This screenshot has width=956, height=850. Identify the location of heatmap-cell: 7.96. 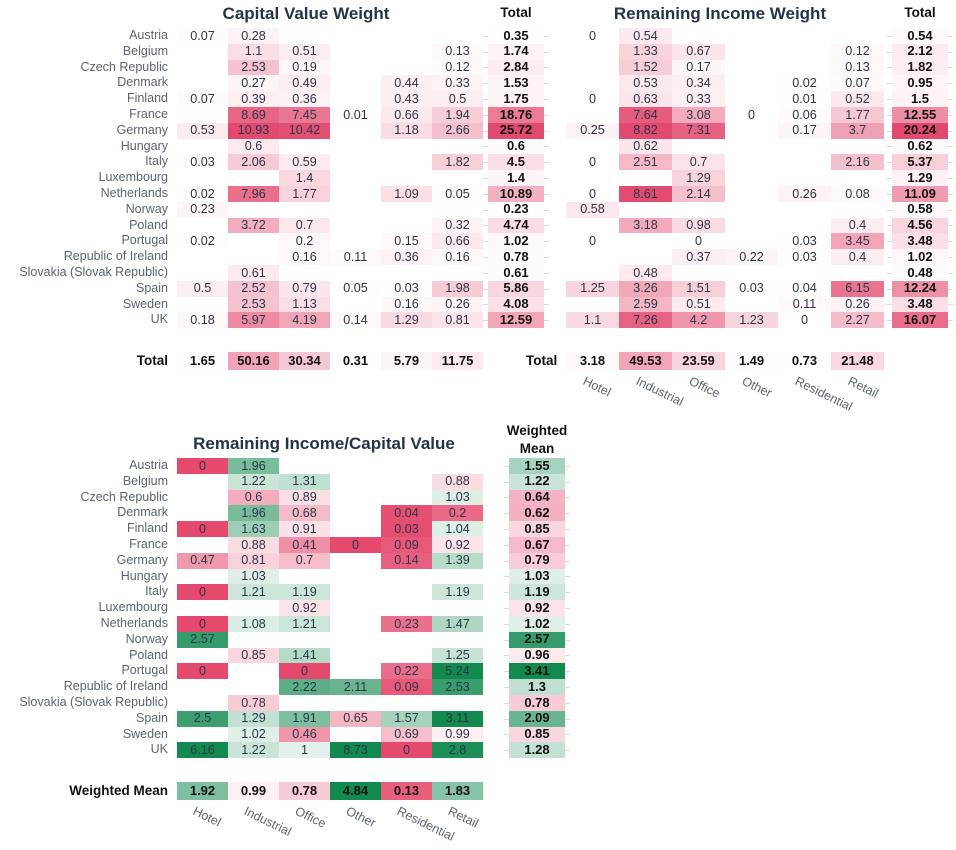
(253, 193).